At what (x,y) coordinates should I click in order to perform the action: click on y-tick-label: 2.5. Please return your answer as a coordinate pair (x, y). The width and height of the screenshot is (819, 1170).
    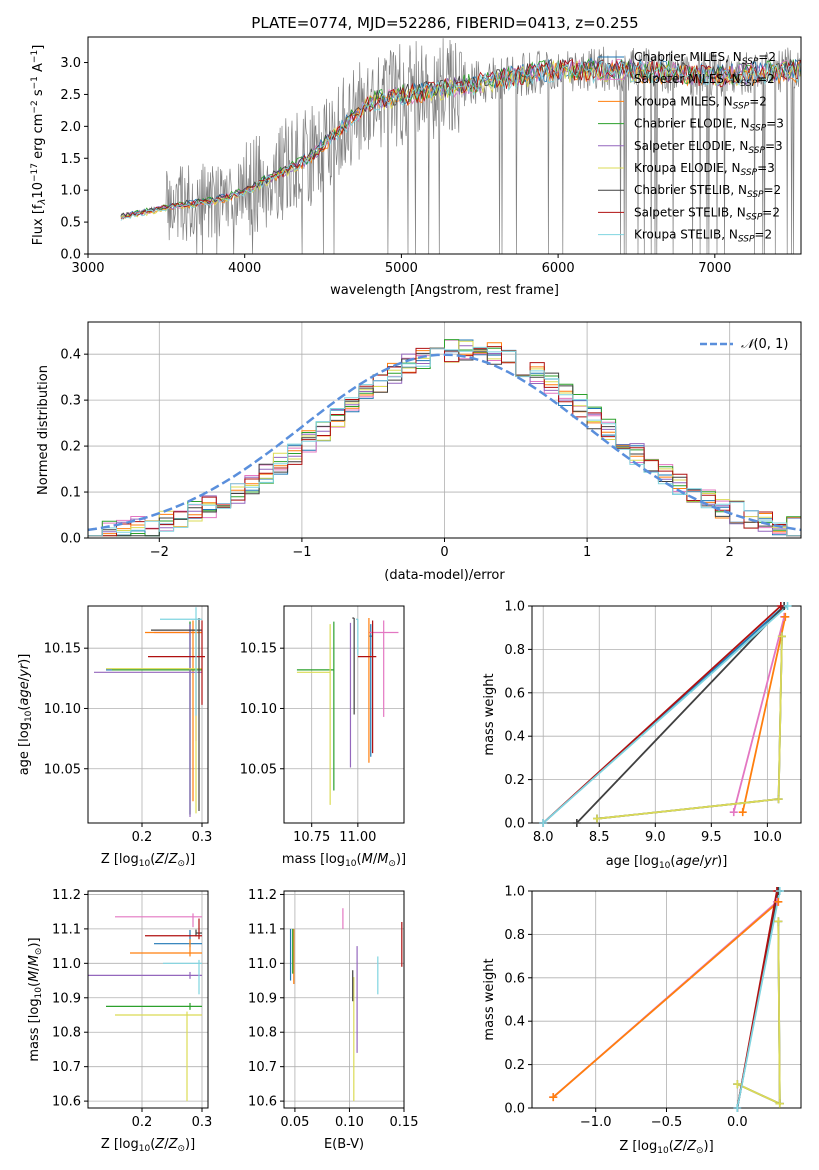
    Looking at the image, I should click on (70, 95).